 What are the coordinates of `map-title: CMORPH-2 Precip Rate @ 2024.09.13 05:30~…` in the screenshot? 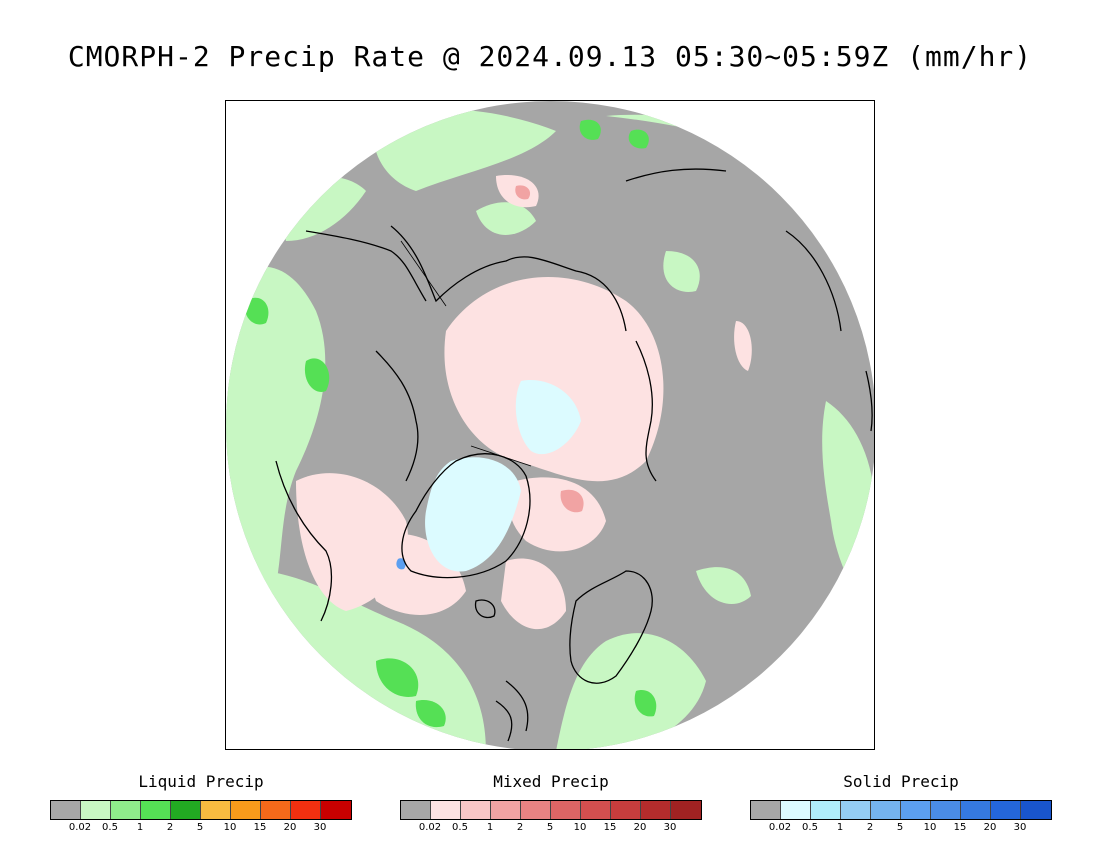 It's located at (550, 56).